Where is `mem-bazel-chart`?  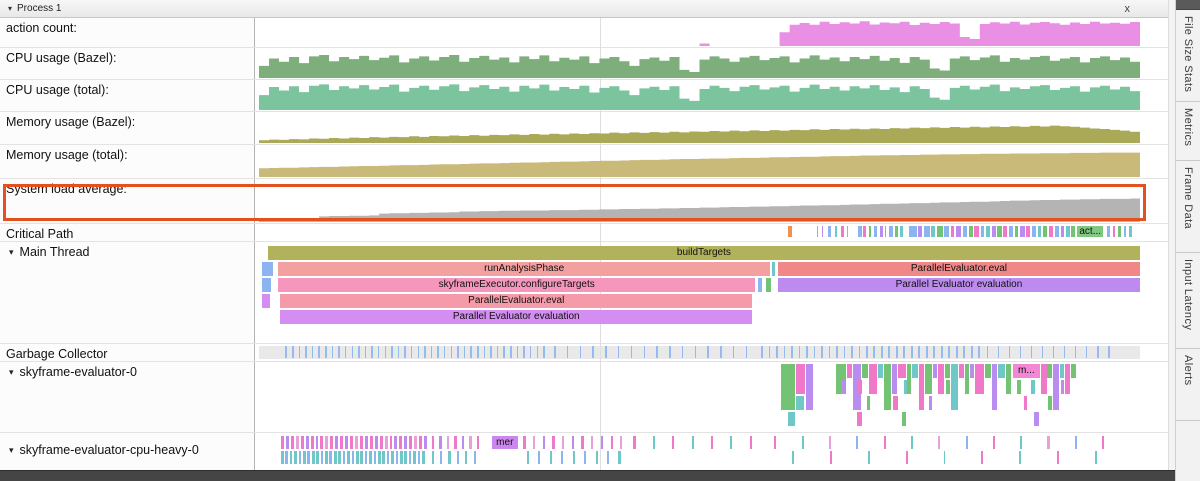 mem-bazel-chart is located at coordinates (699, 129).